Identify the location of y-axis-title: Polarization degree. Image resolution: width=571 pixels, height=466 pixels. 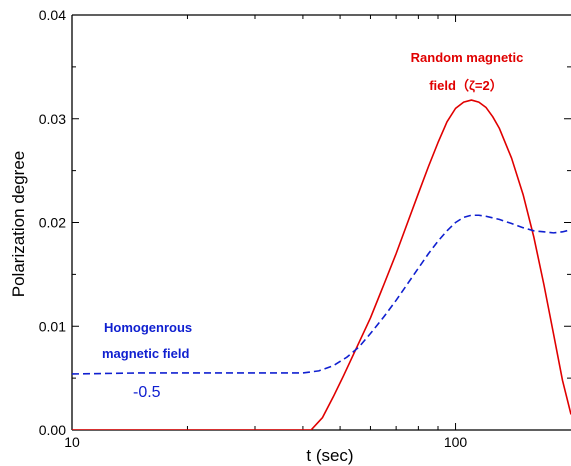
(18, 224).